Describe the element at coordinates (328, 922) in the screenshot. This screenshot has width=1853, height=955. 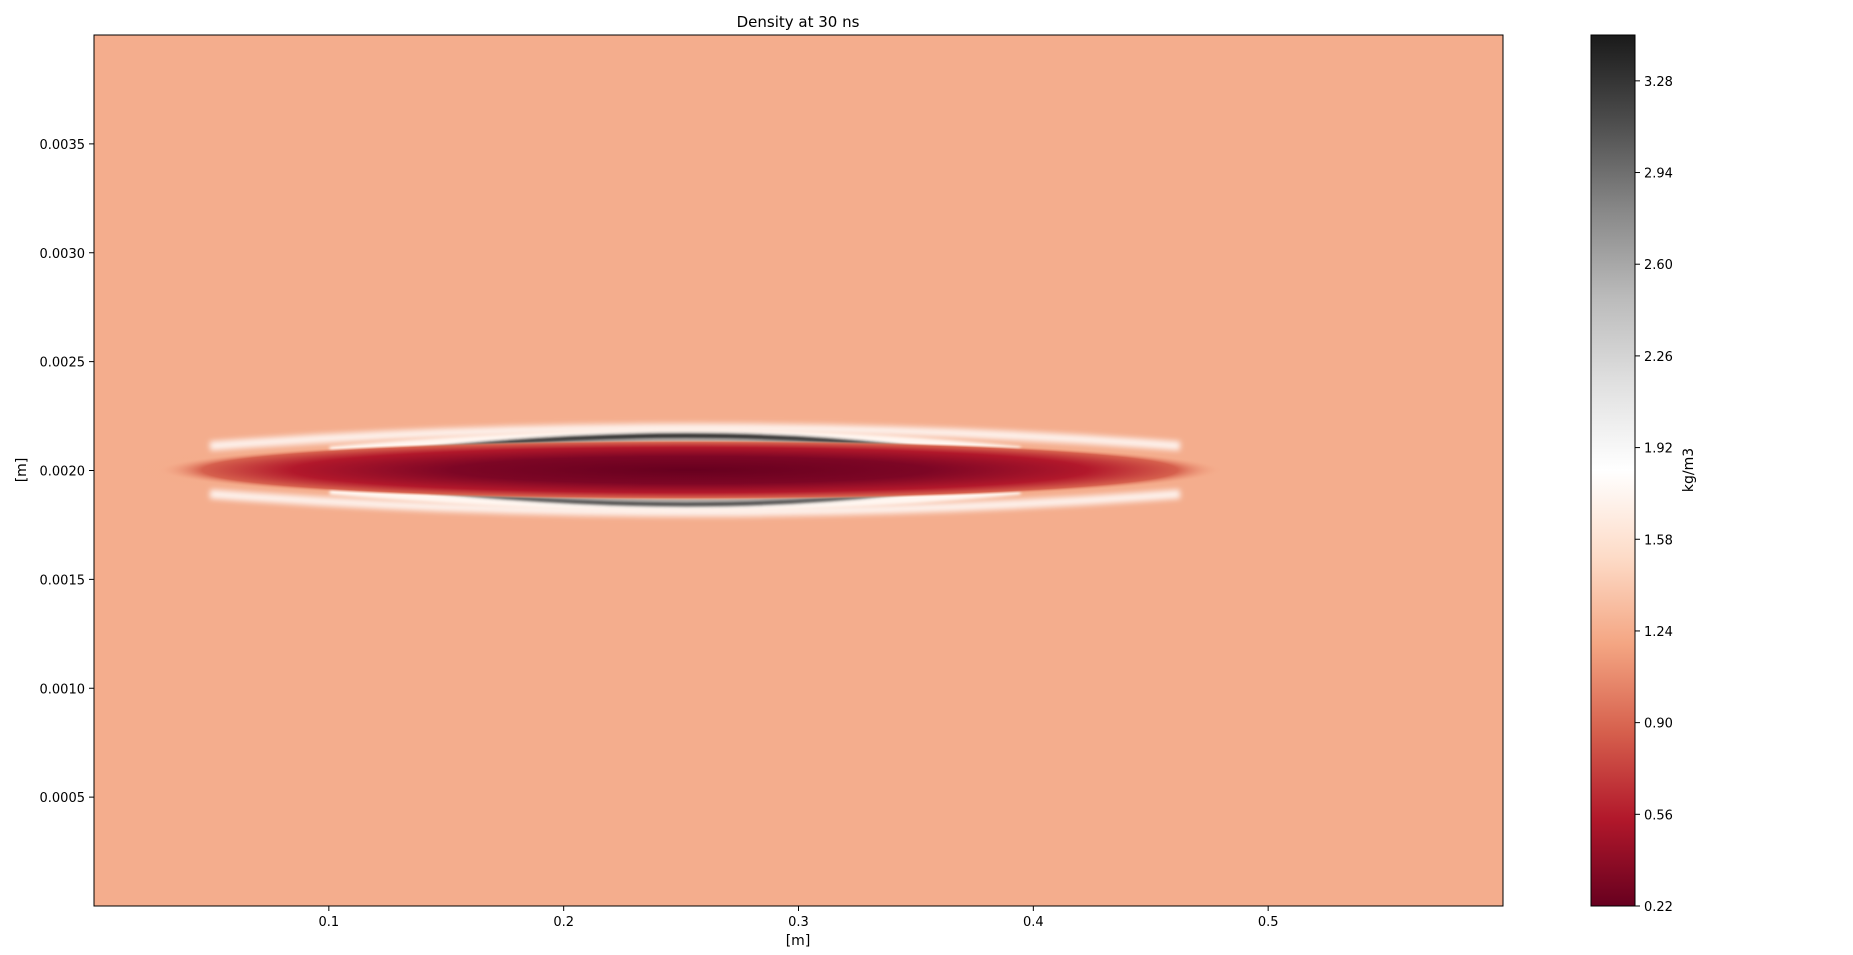
I see `x-tick-label: 0.1` at that location.